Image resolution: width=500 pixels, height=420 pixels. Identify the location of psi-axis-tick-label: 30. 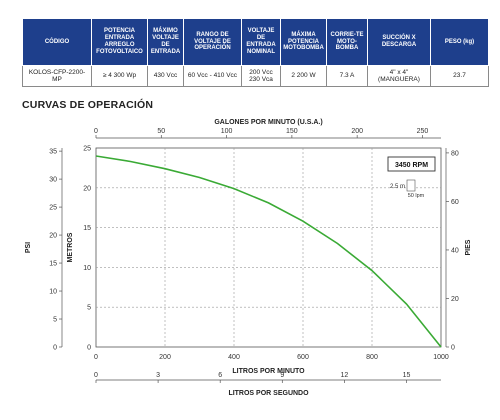
(53, 180).